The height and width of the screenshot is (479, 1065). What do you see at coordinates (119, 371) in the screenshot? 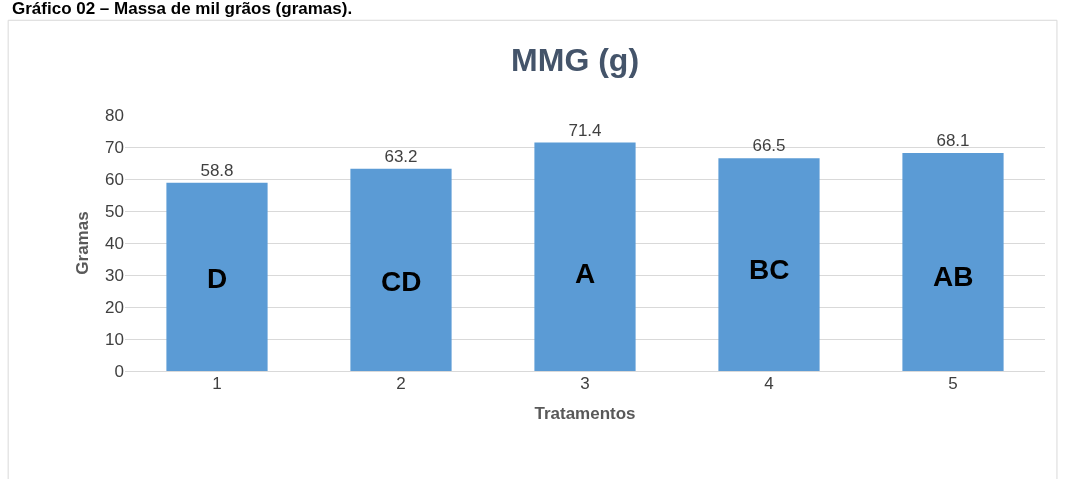
I see `y-tick-label: 0` at bounding box center [119, 371].